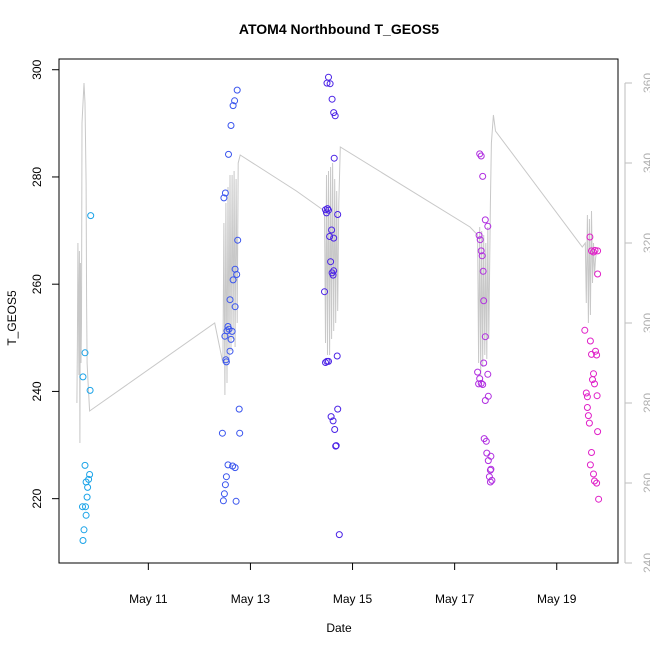 The image size is (650, 650). What do you see at coordinates (637, 323) in the screenshot?
I see `y-axis-right: 240 260 280 300 320 340 360` at bounding box center [637, 323].